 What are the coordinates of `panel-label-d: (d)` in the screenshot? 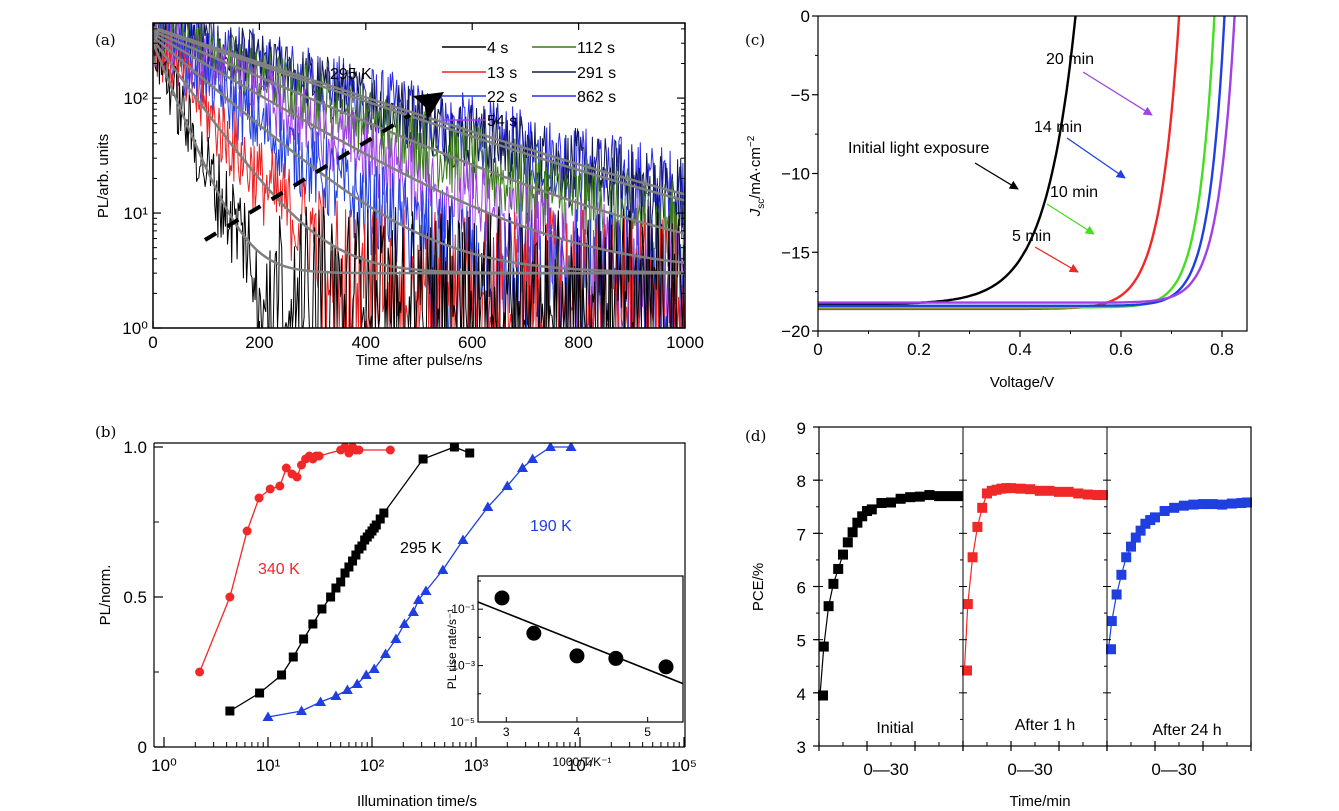 It's located at (755, 436).